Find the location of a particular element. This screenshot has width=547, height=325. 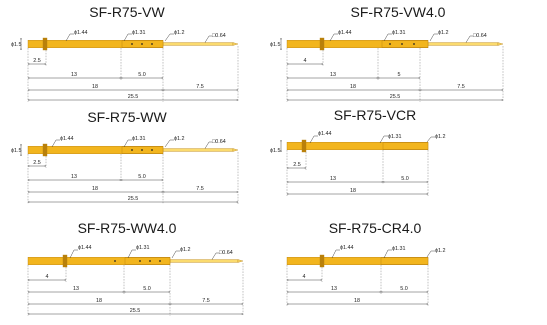

diagram-sf-r75-vw4: SF-R75-VW4.0 ϕ1.44 ϕ1.31 ϕ1.2 □0.64 ϕ1.5 is located at coordinates (387, 53).